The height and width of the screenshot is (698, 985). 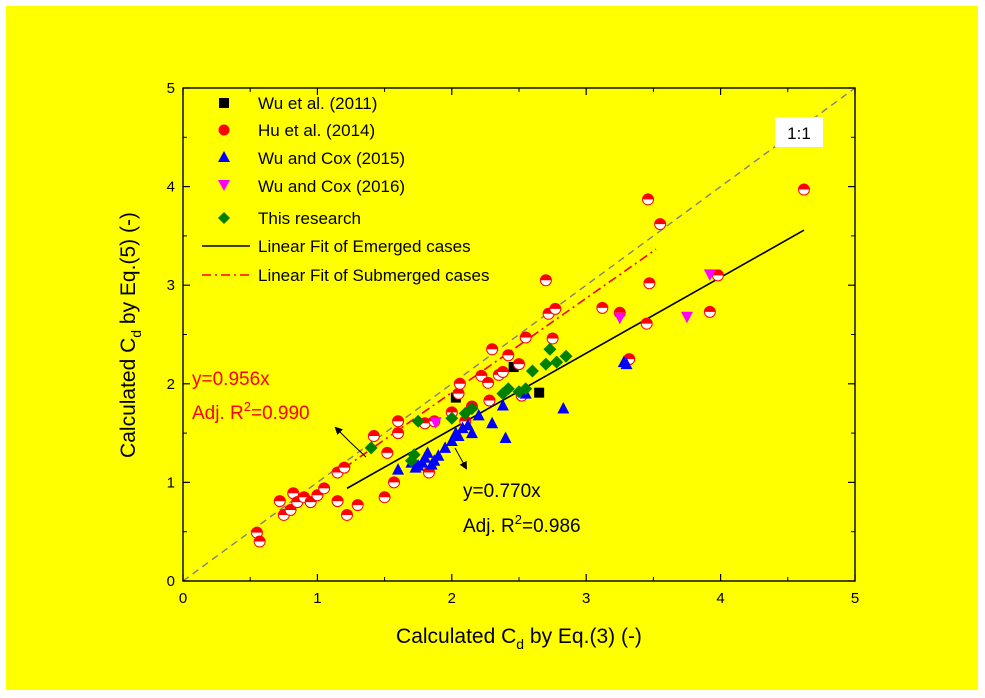 What do you see at coordinates (718, 272) in the screenshot?
I see `point-hu2014-52-half` at bounding box center [718, 272].